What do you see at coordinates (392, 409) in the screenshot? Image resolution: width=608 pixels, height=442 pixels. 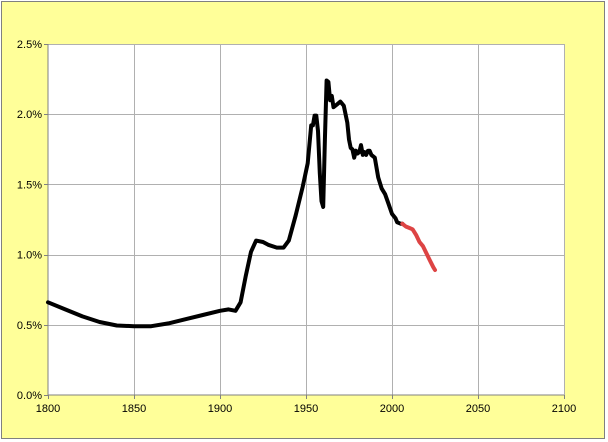 I see `x-tick-label: 2000` at bounding box center [392, 409].